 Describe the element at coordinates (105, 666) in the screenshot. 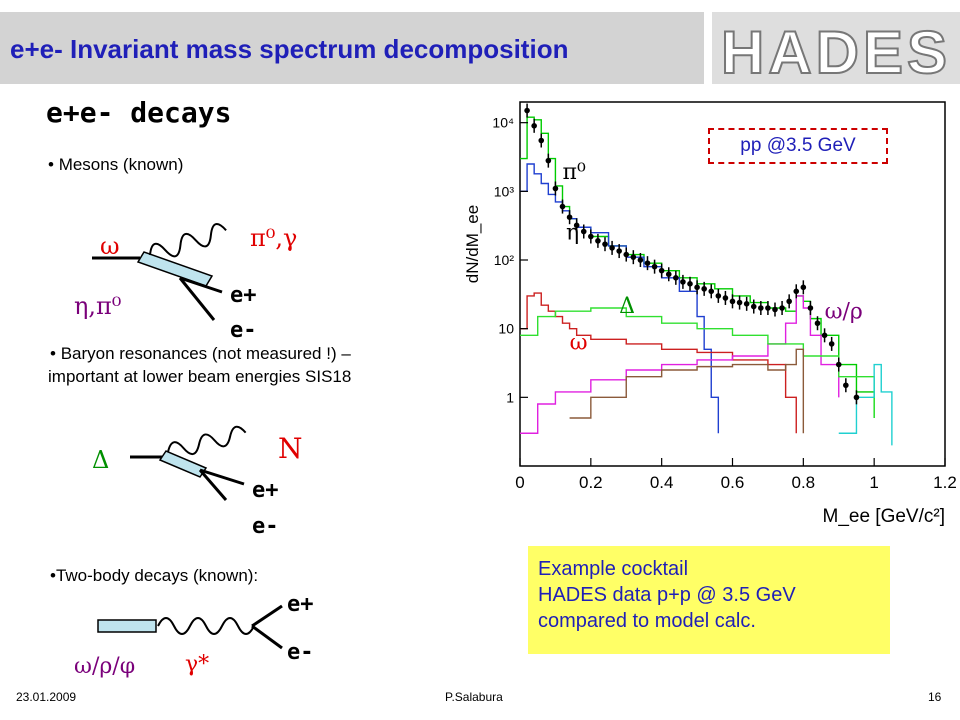

I see `vector-mesons-symbol: ω/ρ/φ` at that location.